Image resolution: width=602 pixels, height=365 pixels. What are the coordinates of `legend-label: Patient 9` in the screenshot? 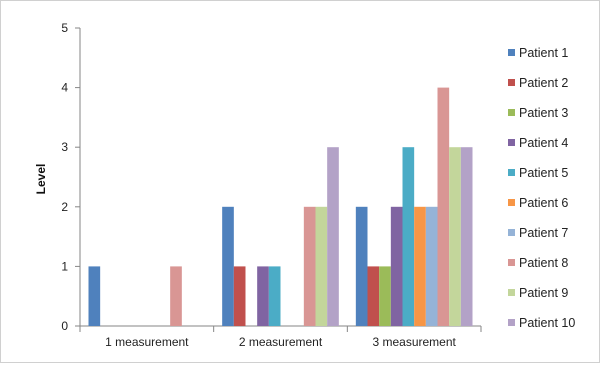 It's located at (543, 293).